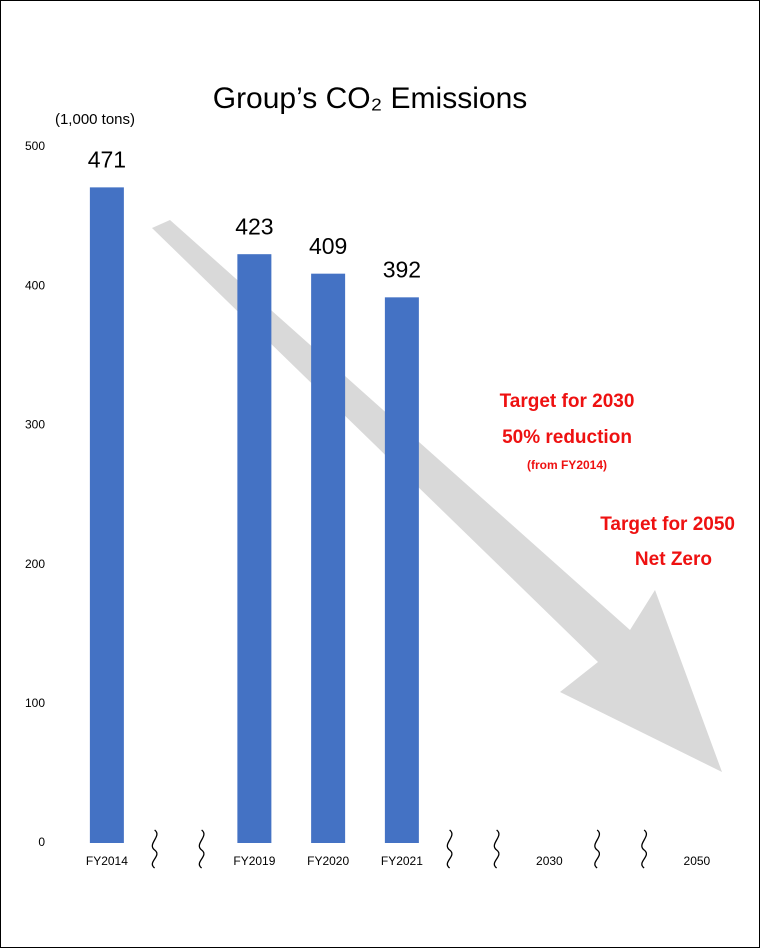 The height and width of the screenshot is (948, 760). What do you see at coordinates (35, 285) in the screenshot?
I see `y-tick-label: 400` at bounding box center [35, 285].